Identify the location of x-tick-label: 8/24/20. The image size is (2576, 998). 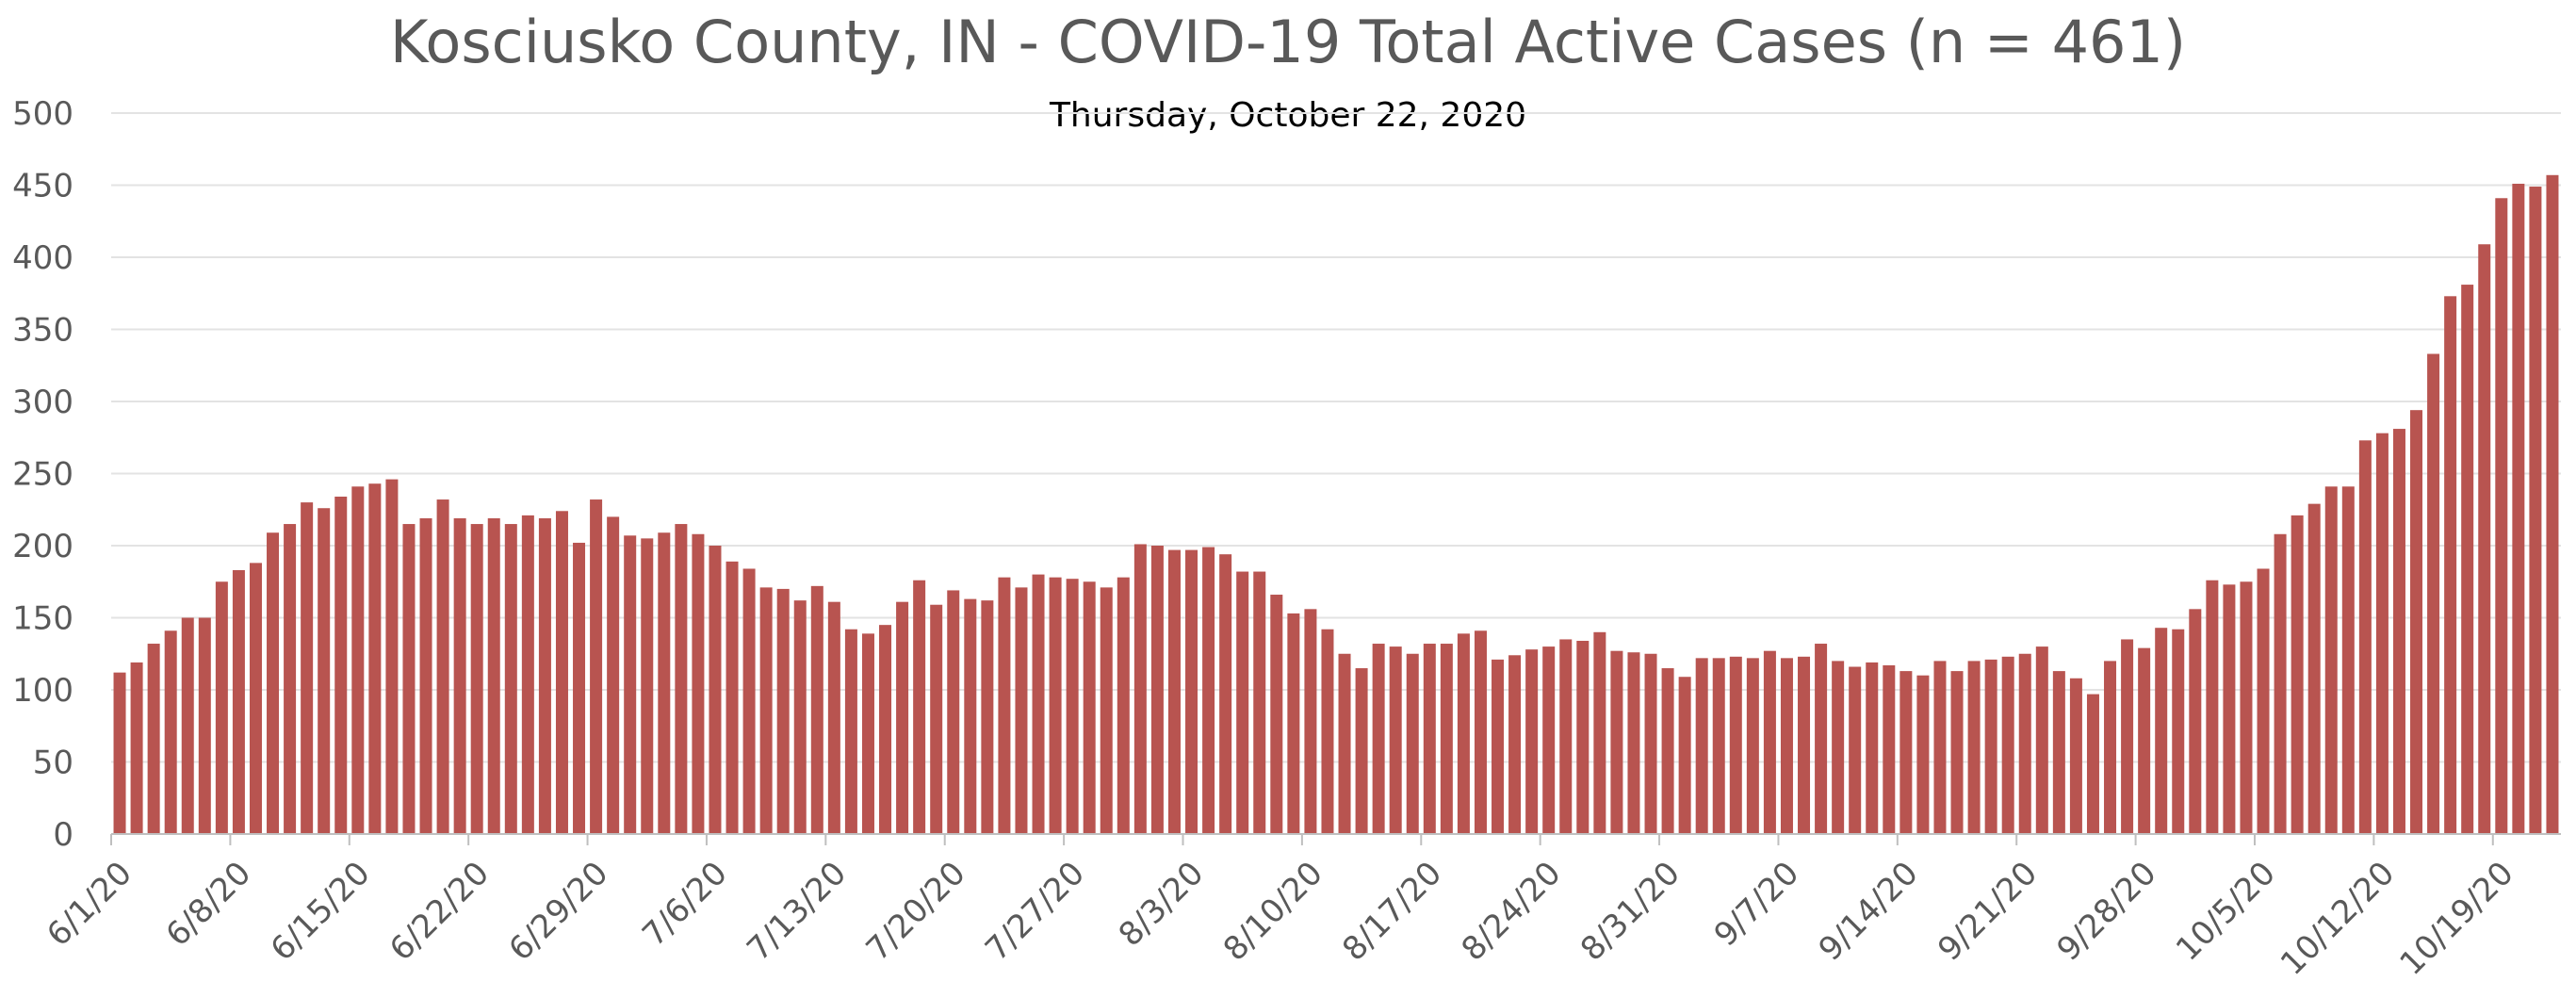
(1512, 912).